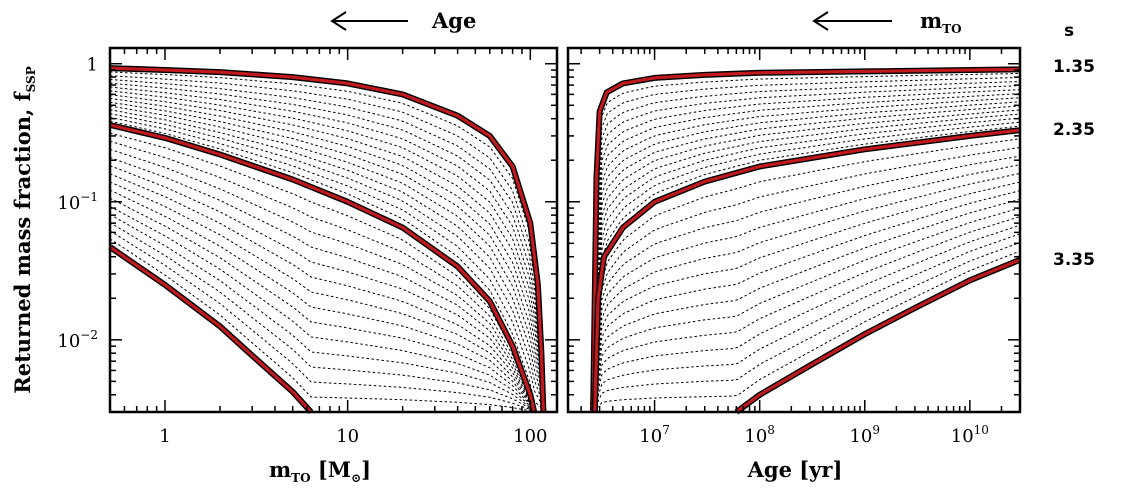  I want to click on right-x-tick-label-exp: 10, so click(981, 430).